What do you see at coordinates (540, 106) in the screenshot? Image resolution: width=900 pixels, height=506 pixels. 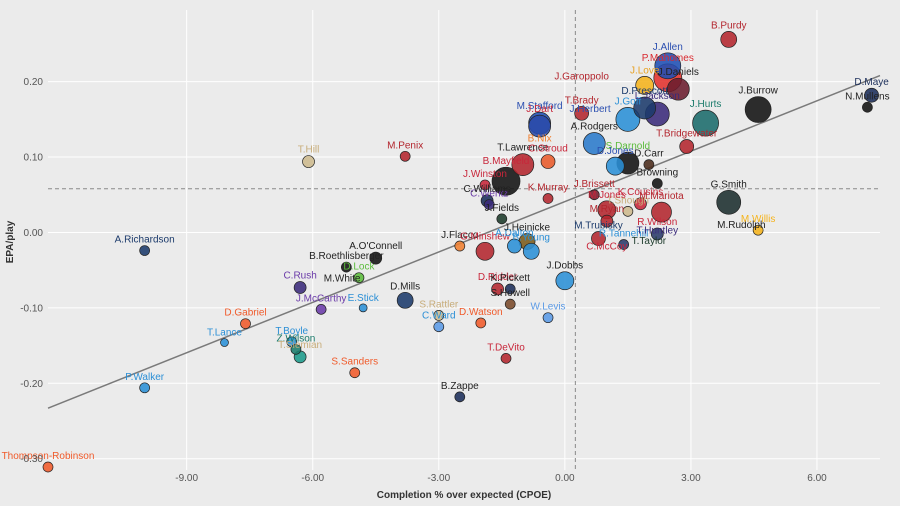 I see `point-label: M.Stafford` at bounding box center [540, 106].